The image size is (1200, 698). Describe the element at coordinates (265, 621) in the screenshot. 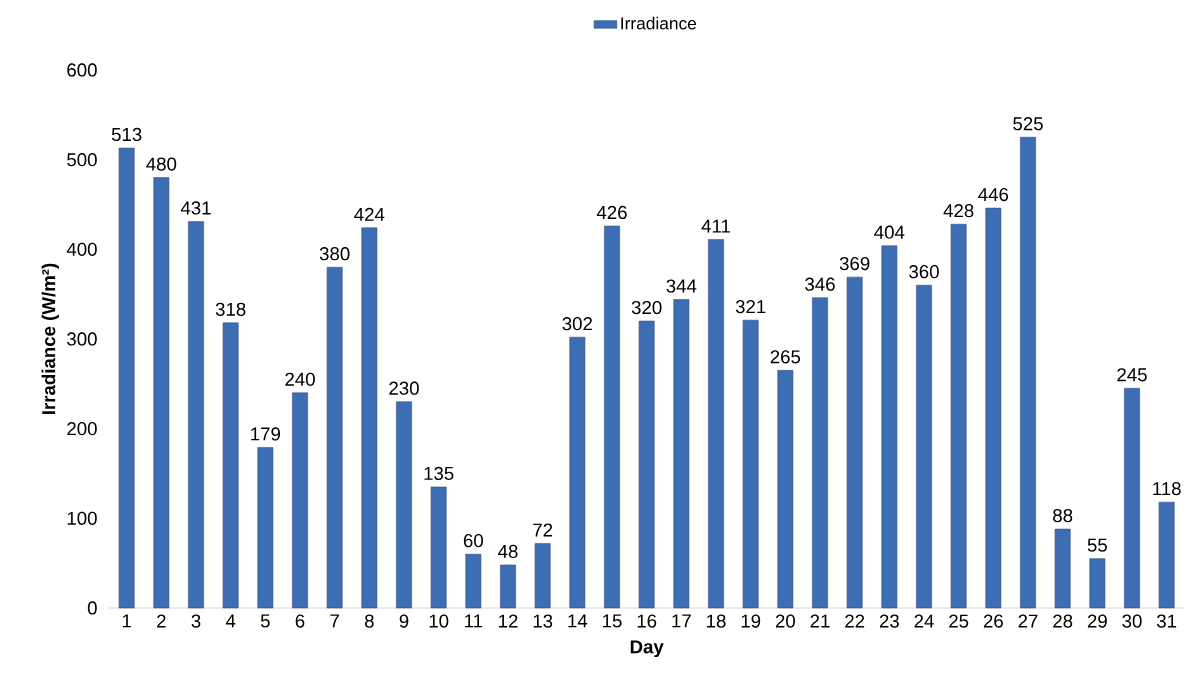

I see `x-tick-label: 5` at that location.